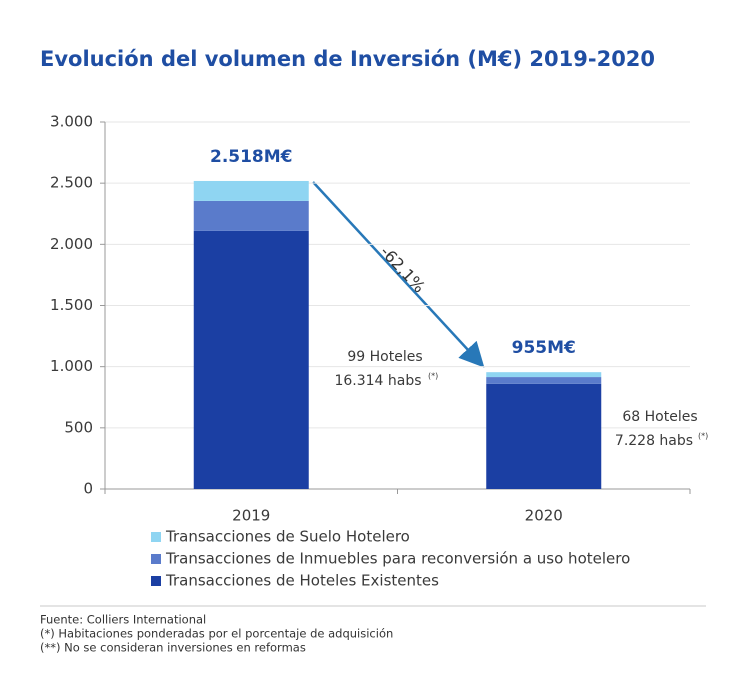  I want to click on x-tick-label: 2019, so click(251, 516).